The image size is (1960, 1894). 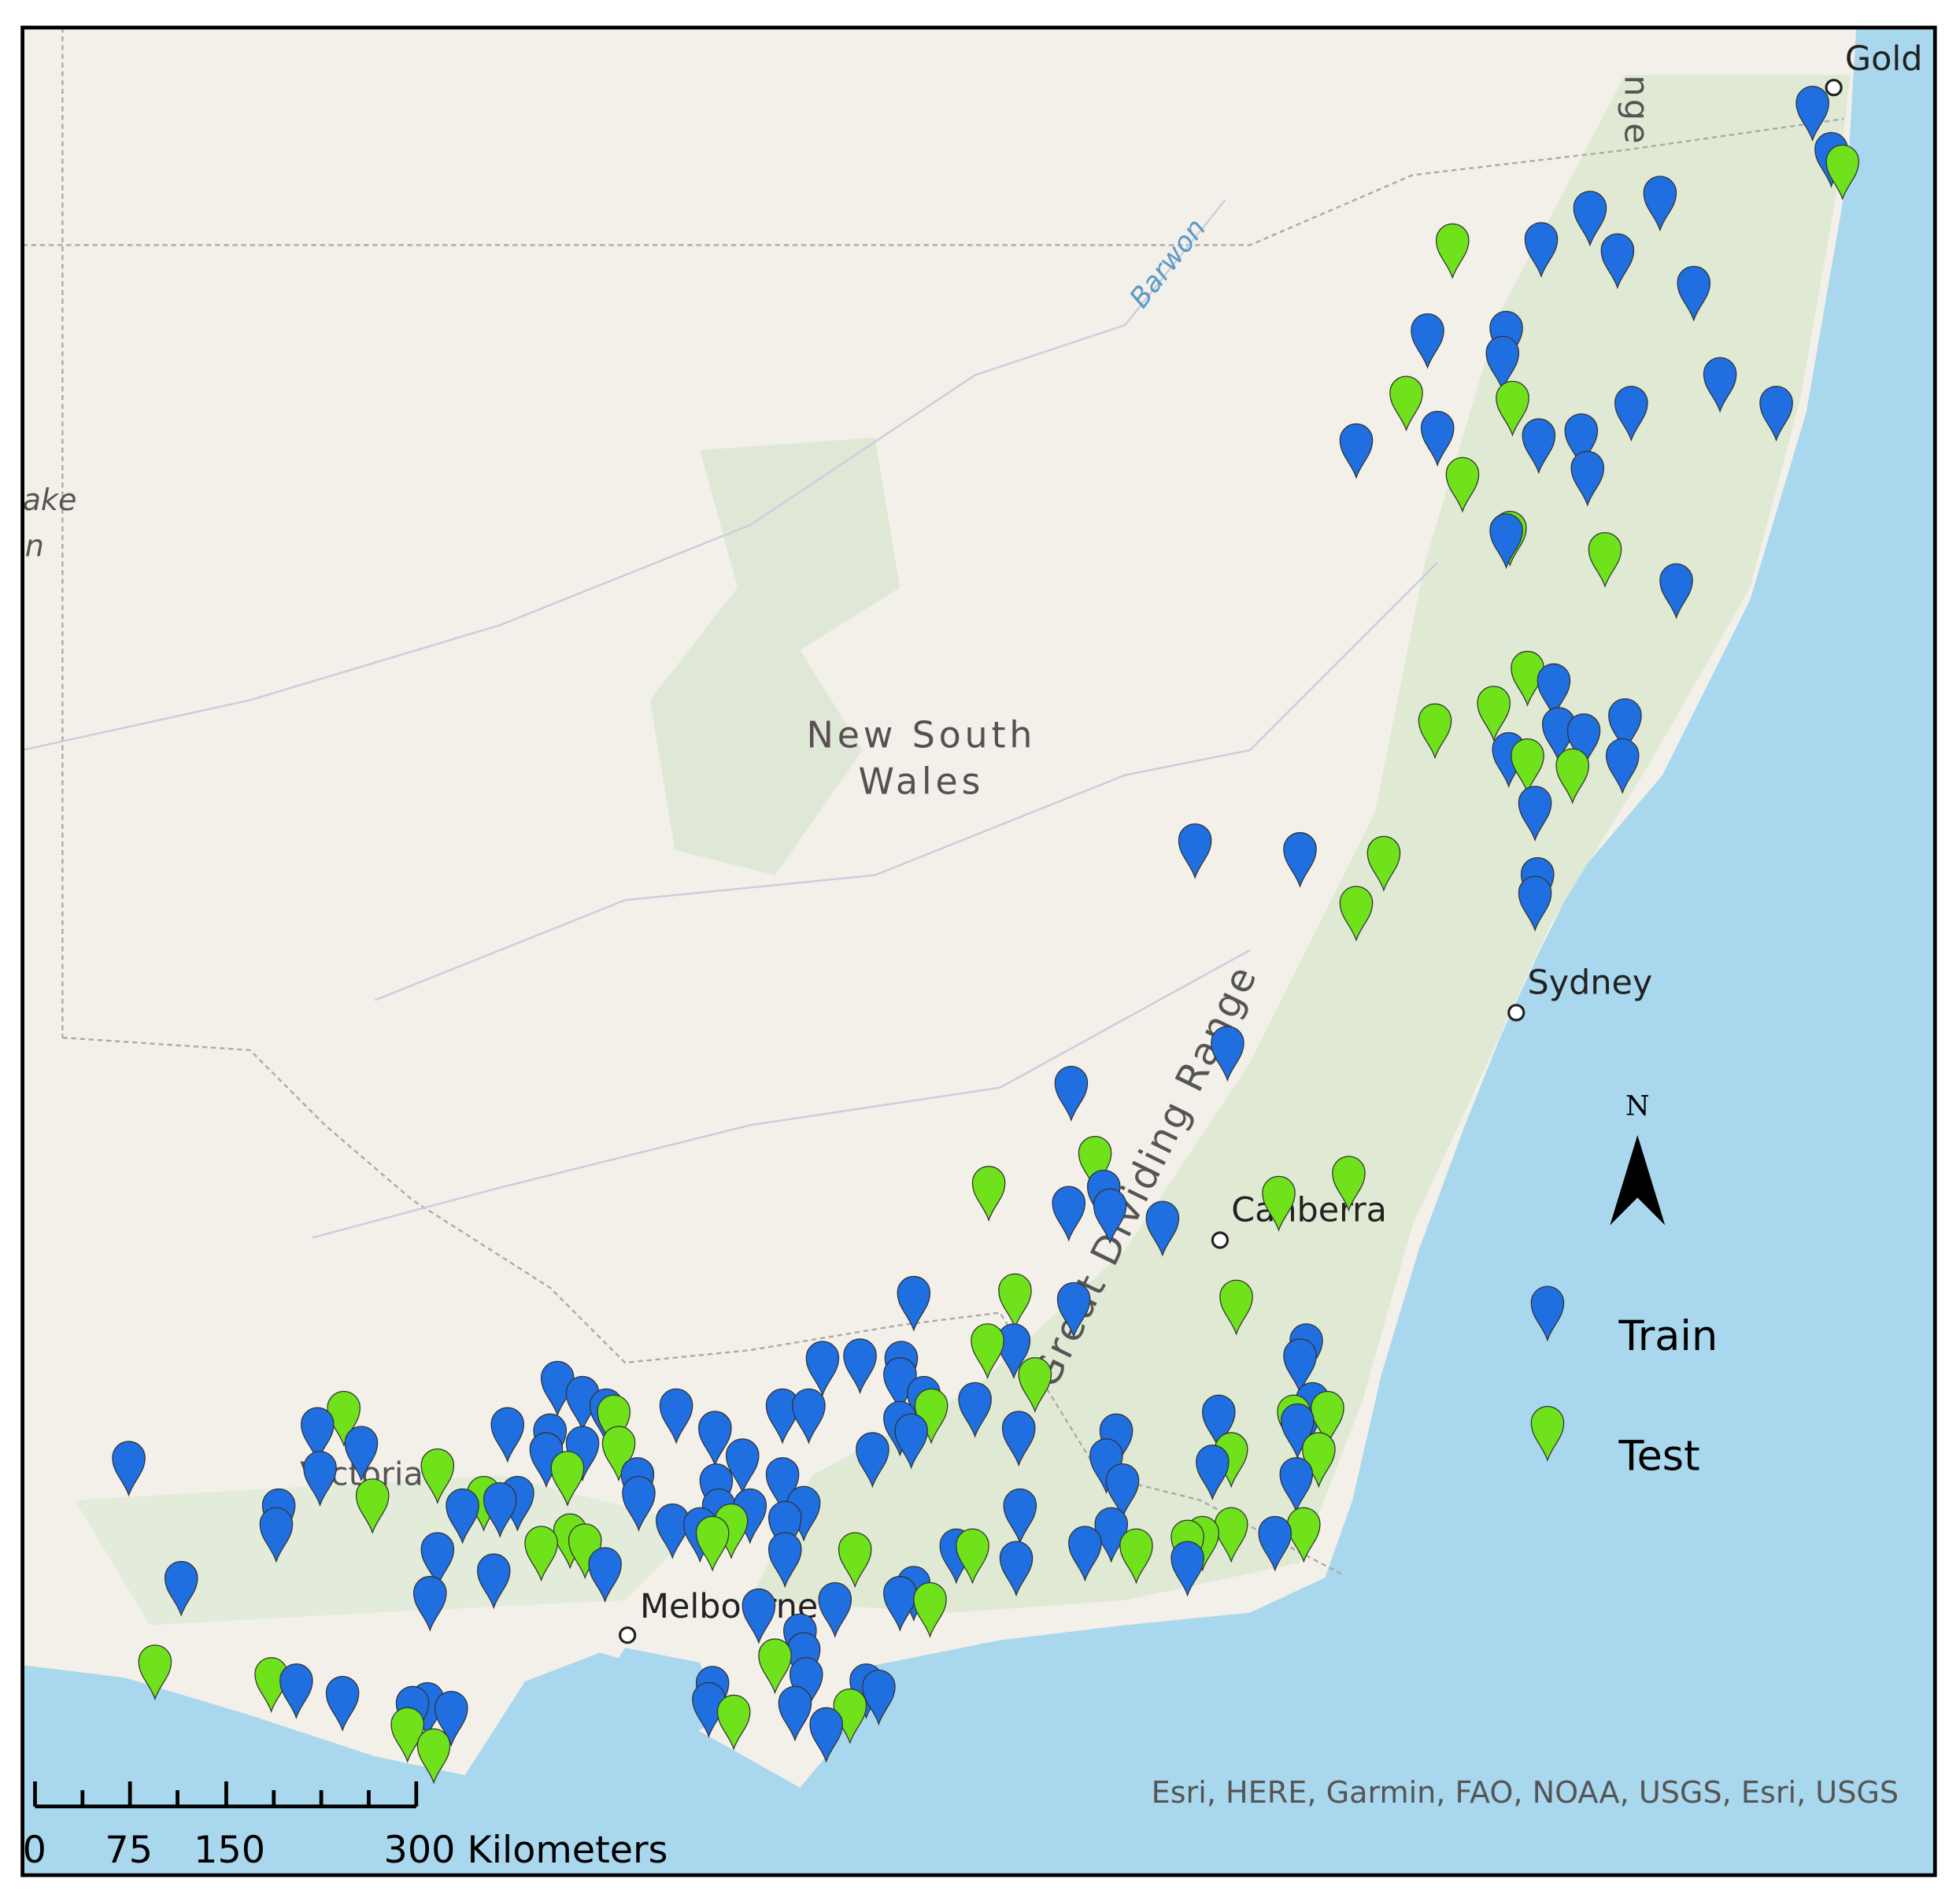 What do you see at coordinates (226, 1795) in the screenshot?
I see `scale-bar-line` at bounding box center [226, 1795].